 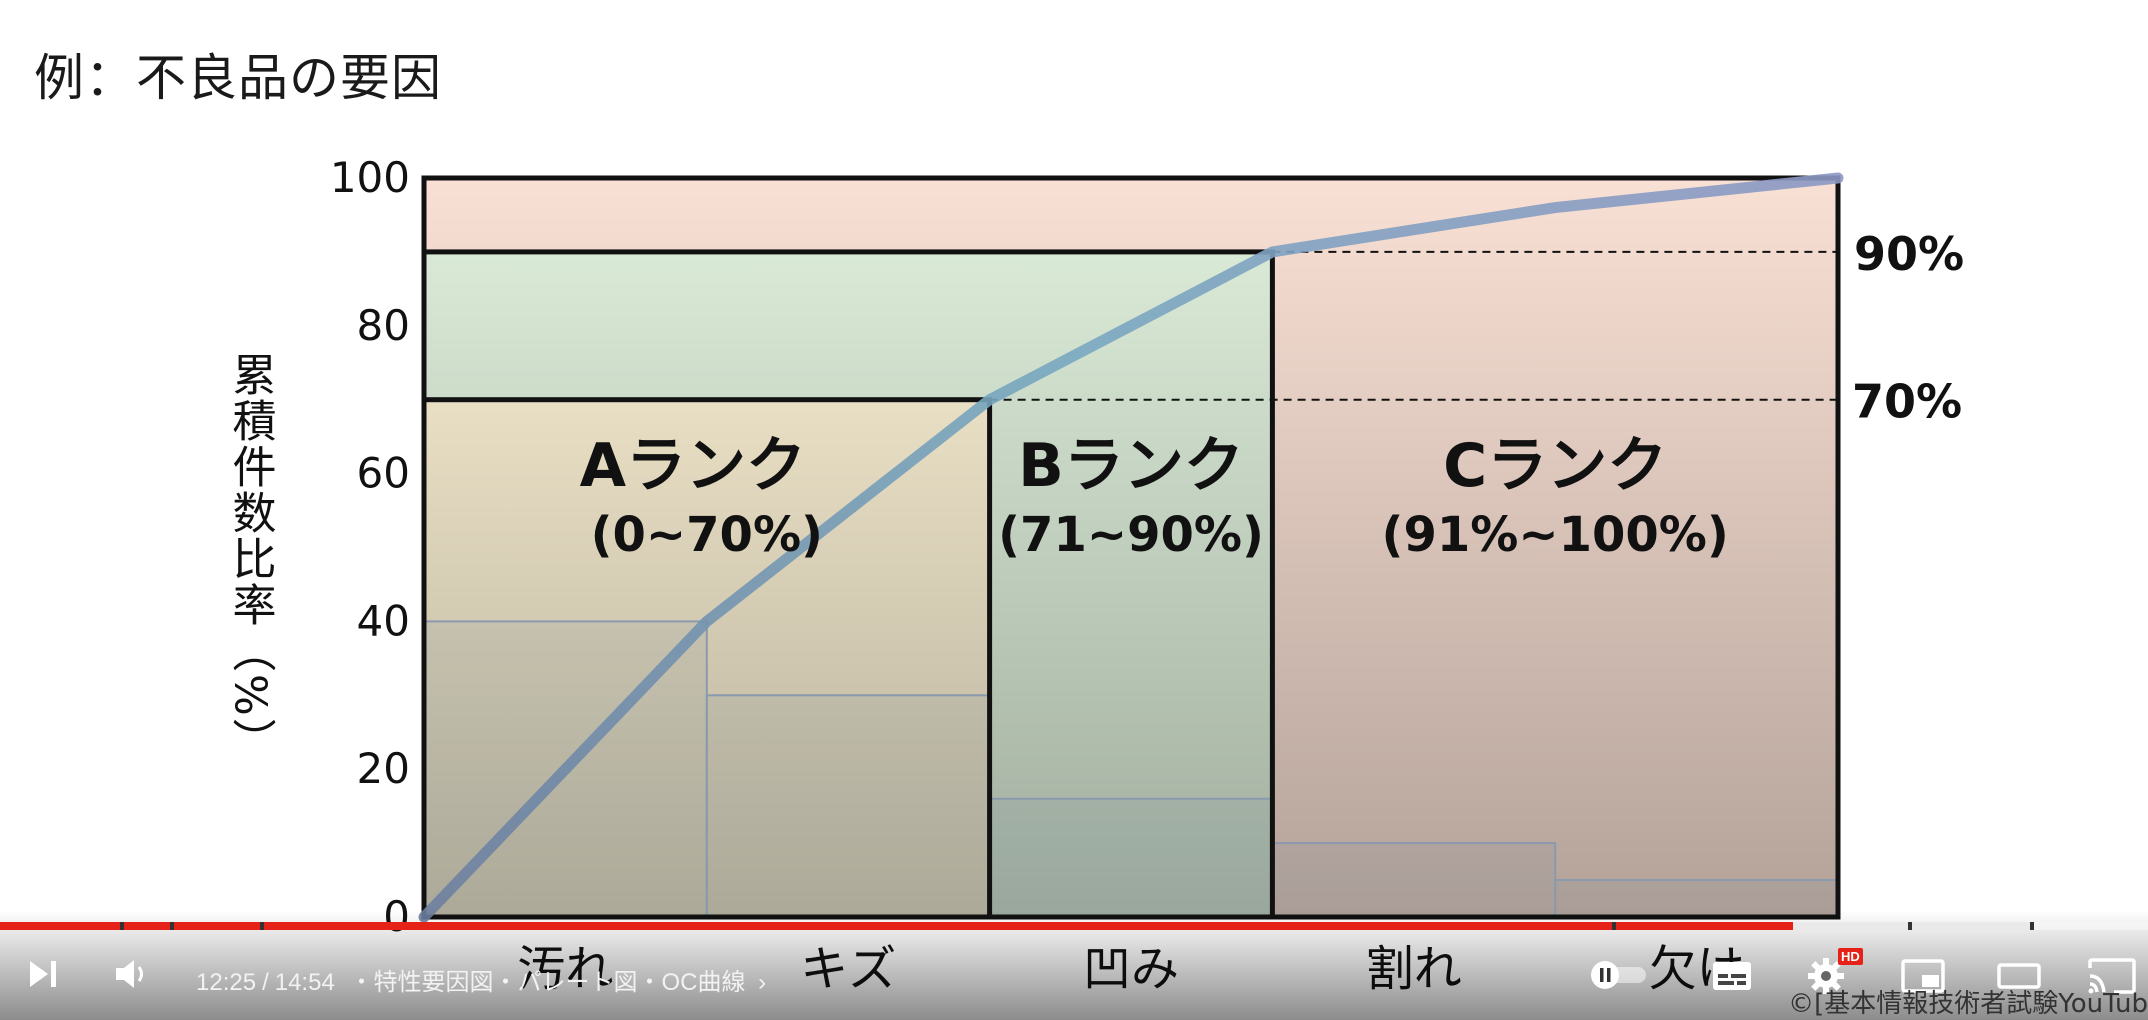 I want to click on miniplayer-button, so click(x=1923, y=976).